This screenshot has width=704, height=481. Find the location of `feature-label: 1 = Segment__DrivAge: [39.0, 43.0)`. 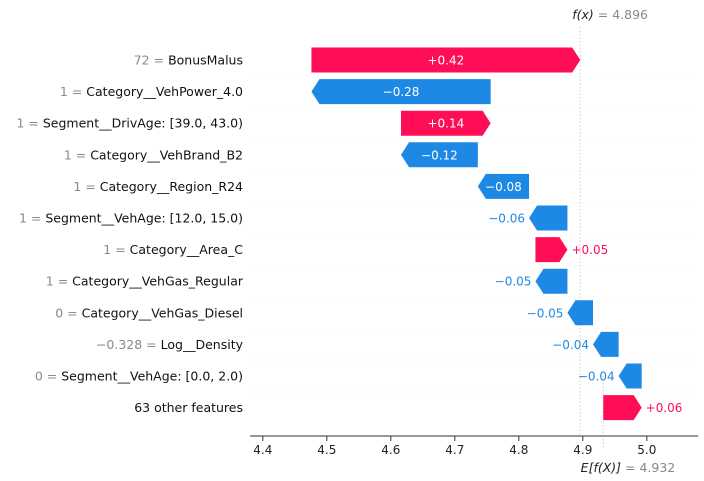

feature-label: 1 = Segment__DrivAge: [39.0, 43.0) is located at coordinates (130, 123).